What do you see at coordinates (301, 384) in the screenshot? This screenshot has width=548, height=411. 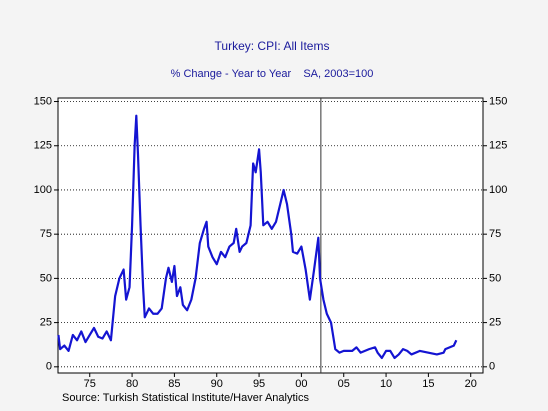 I see `x-tick-label: 00` at bounding box center [301, 384].